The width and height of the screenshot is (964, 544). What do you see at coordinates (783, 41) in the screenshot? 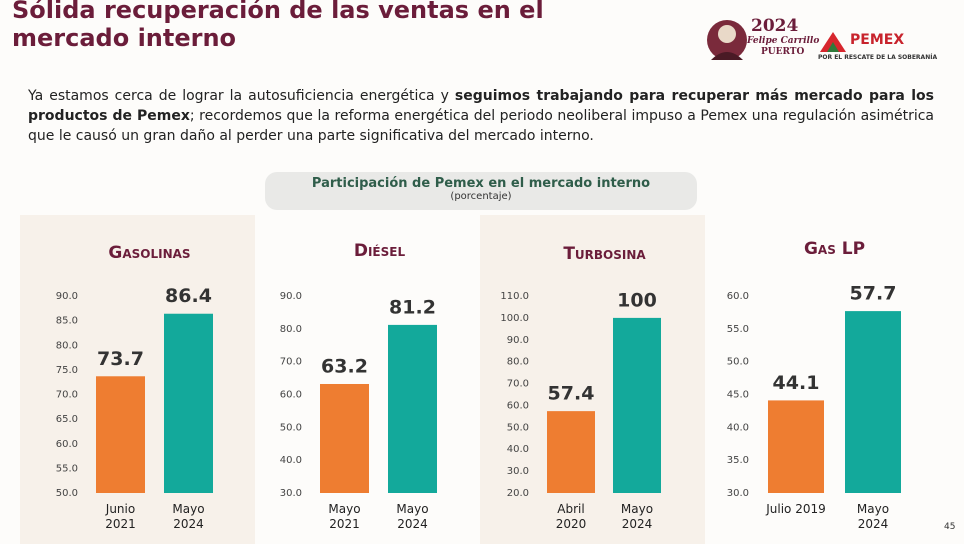
I see `logo-name: Felipe Carrillo` at bounding box center [783, 41].